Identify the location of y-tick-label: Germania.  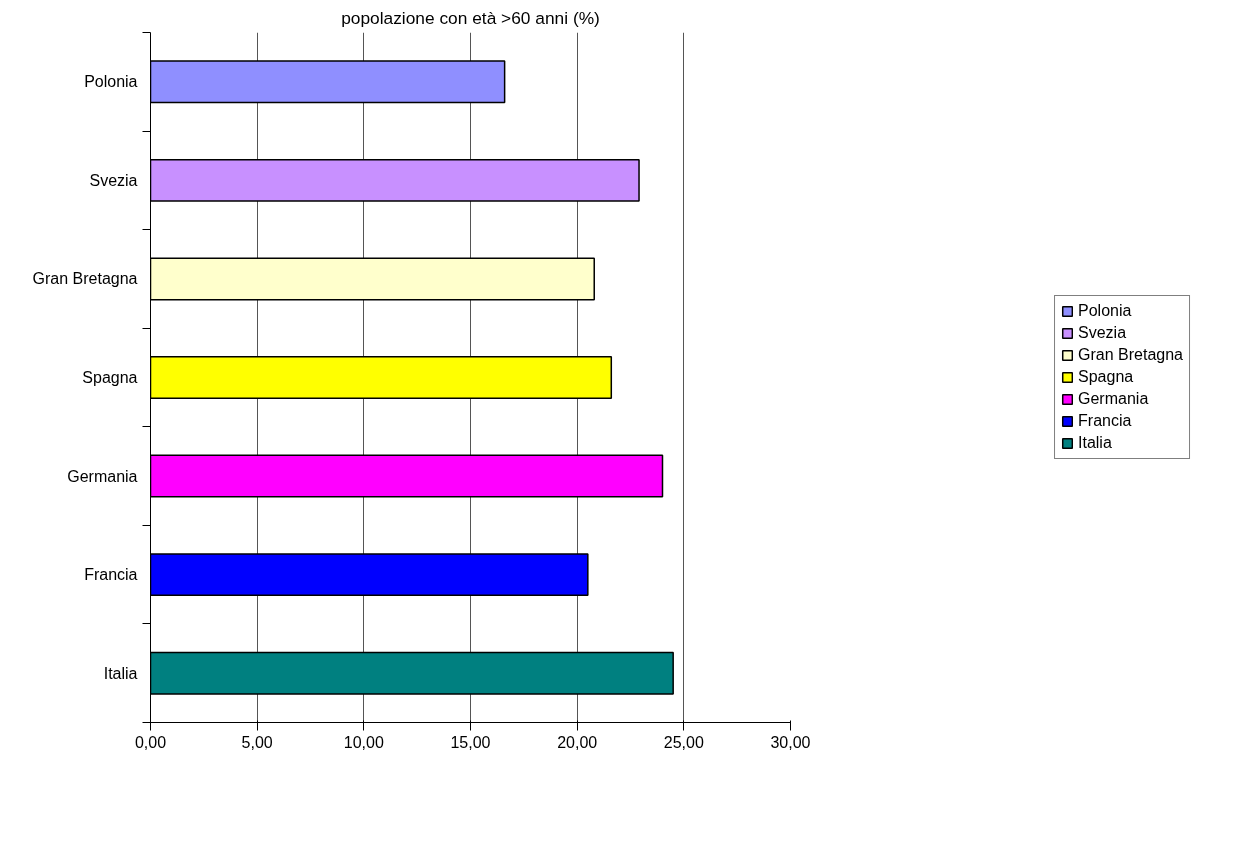
(102, 476).